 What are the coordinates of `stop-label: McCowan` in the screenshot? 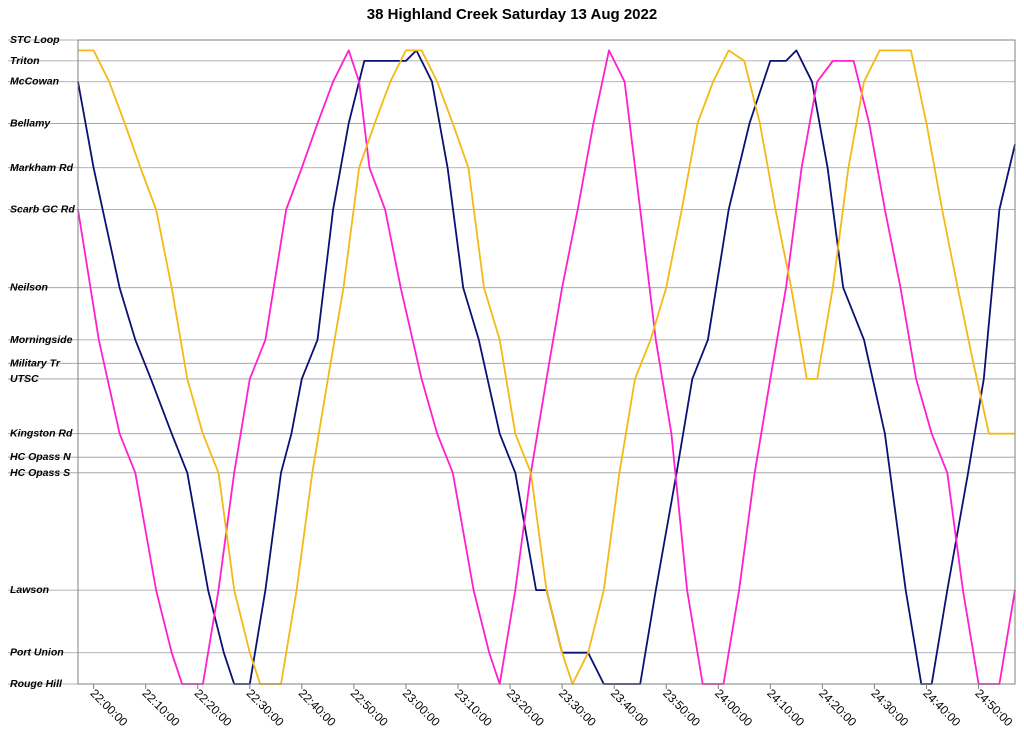 It's located at (34, 82).